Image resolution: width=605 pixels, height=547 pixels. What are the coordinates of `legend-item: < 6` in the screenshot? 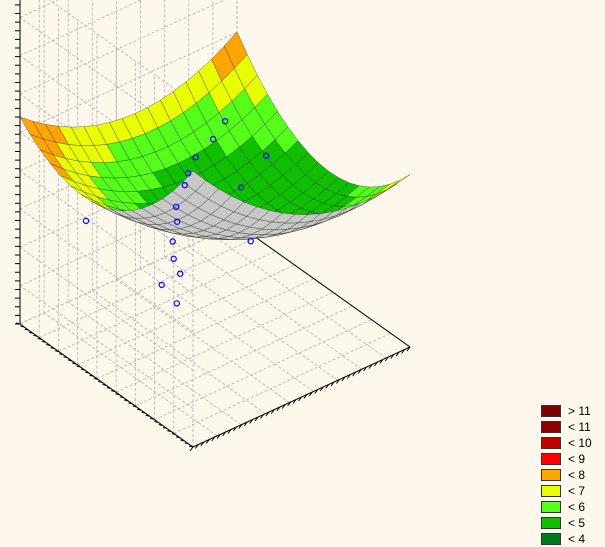 It's located at (571, 507).